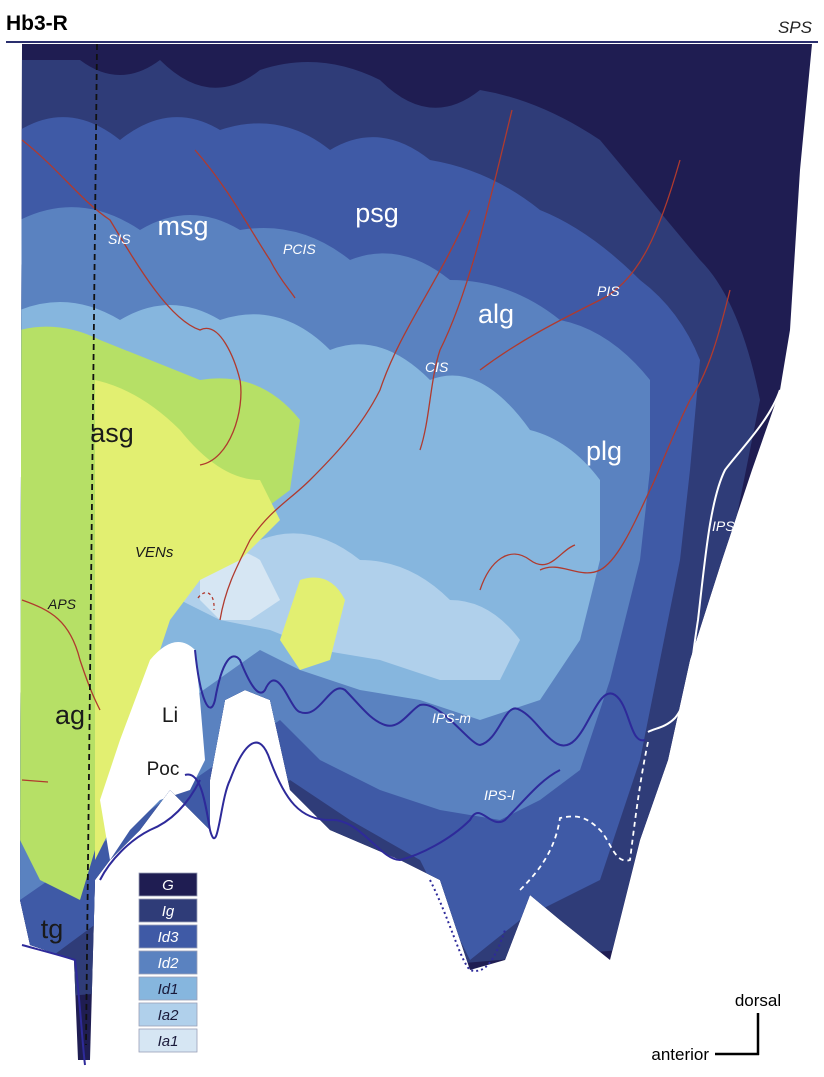  What do you see at coordinates (604, 451) in the screenshot?
I see `plg-label: plg` at bounding box center [604, 451].